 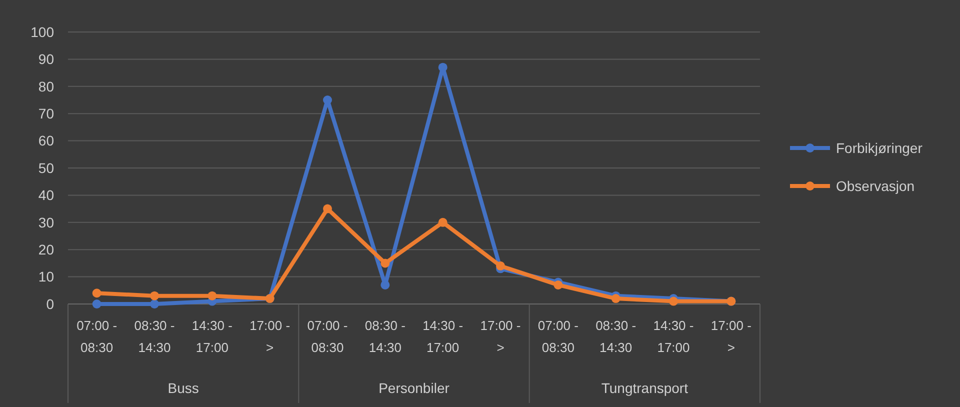 What do you see at coordinates (46, 168) in the screenshot?
I see `y-tick-label: 50` at bounding box center [46, 168].